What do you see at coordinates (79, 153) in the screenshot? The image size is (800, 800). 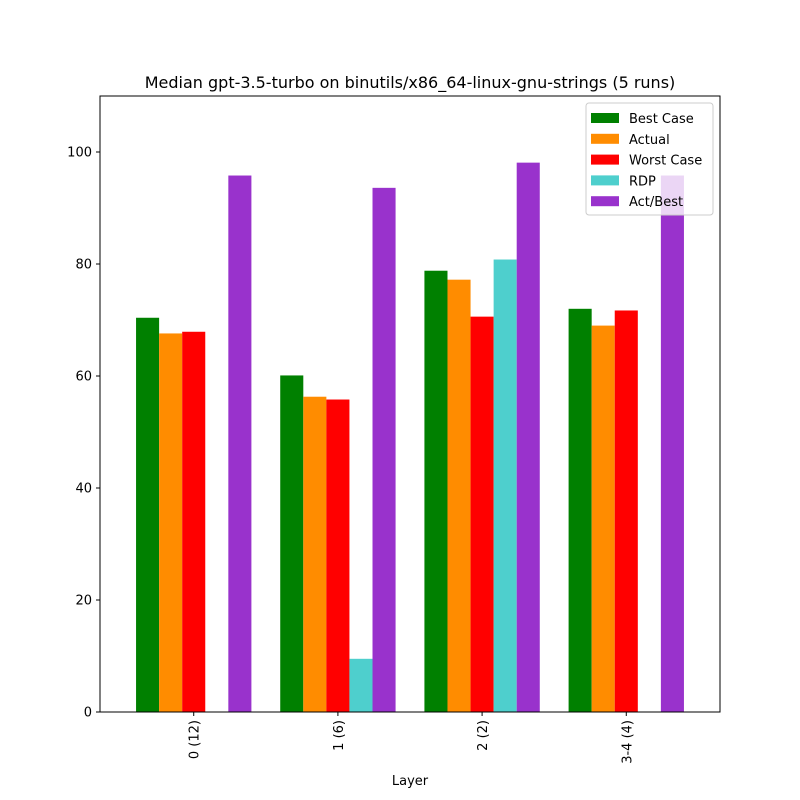 I see `y-tick-label: 100` at bounding box center [79, 153].